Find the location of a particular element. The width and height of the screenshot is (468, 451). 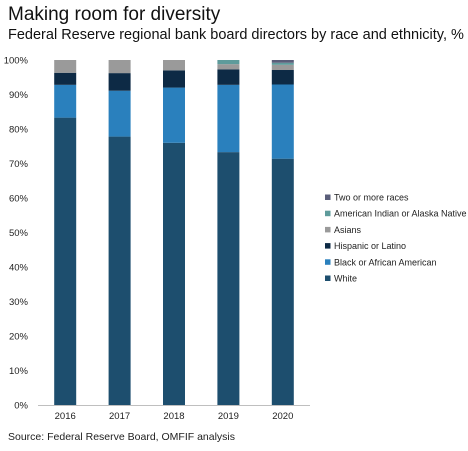

x-axis: 2016 2017 2018 2019 2020 is located at coordinates (174, 413).